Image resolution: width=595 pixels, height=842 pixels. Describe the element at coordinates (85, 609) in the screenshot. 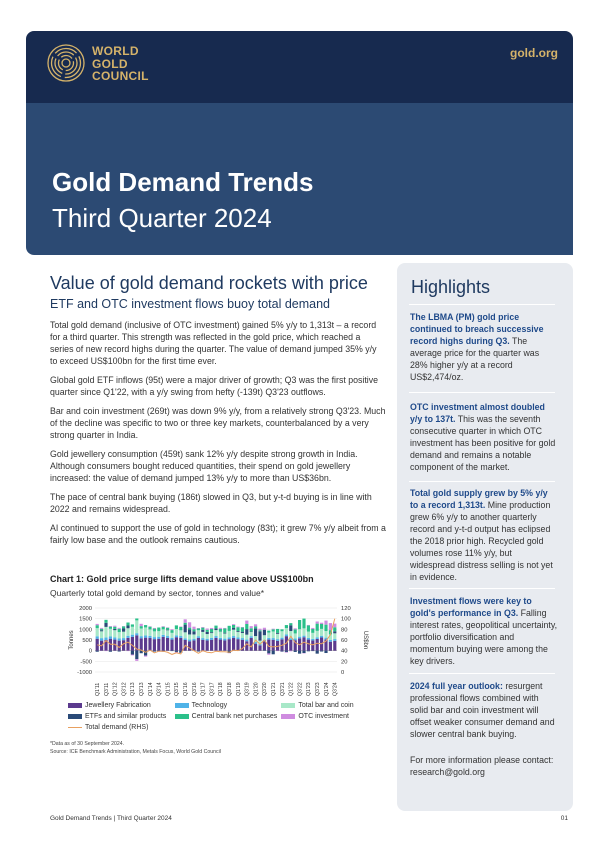

I see `y-tick-label: 2000` at that location.